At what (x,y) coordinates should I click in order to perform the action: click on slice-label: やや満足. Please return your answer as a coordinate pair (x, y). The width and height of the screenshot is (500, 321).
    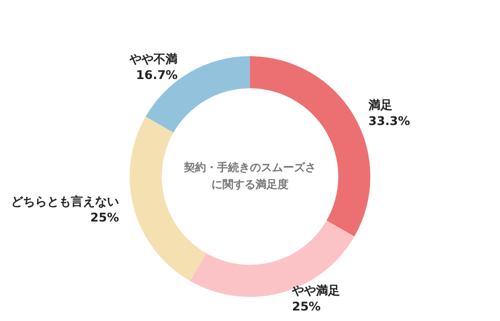
    Looking at the image, I should click on (315, 291).